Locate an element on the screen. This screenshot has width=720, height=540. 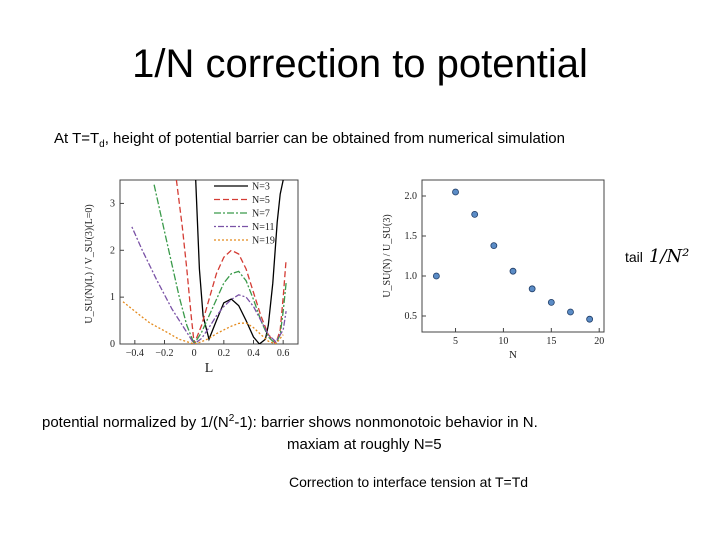
series-line-n3 is located at coordinates (239, 262).